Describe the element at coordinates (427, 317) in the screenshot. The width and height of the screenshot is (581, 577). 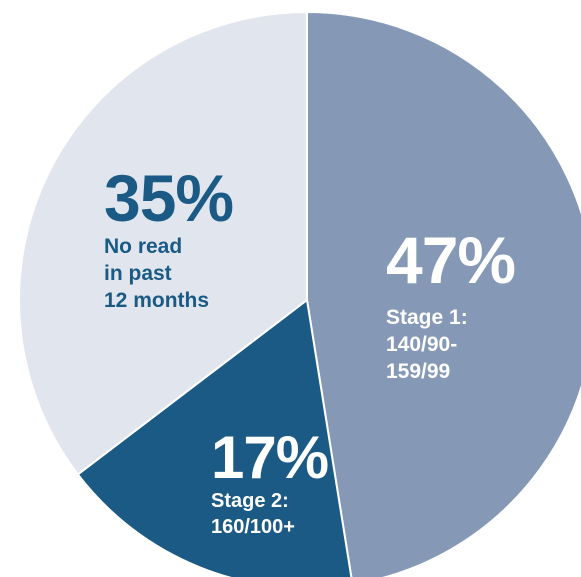
I see `slice-1-label-line-1: Stage 1:` at that location.